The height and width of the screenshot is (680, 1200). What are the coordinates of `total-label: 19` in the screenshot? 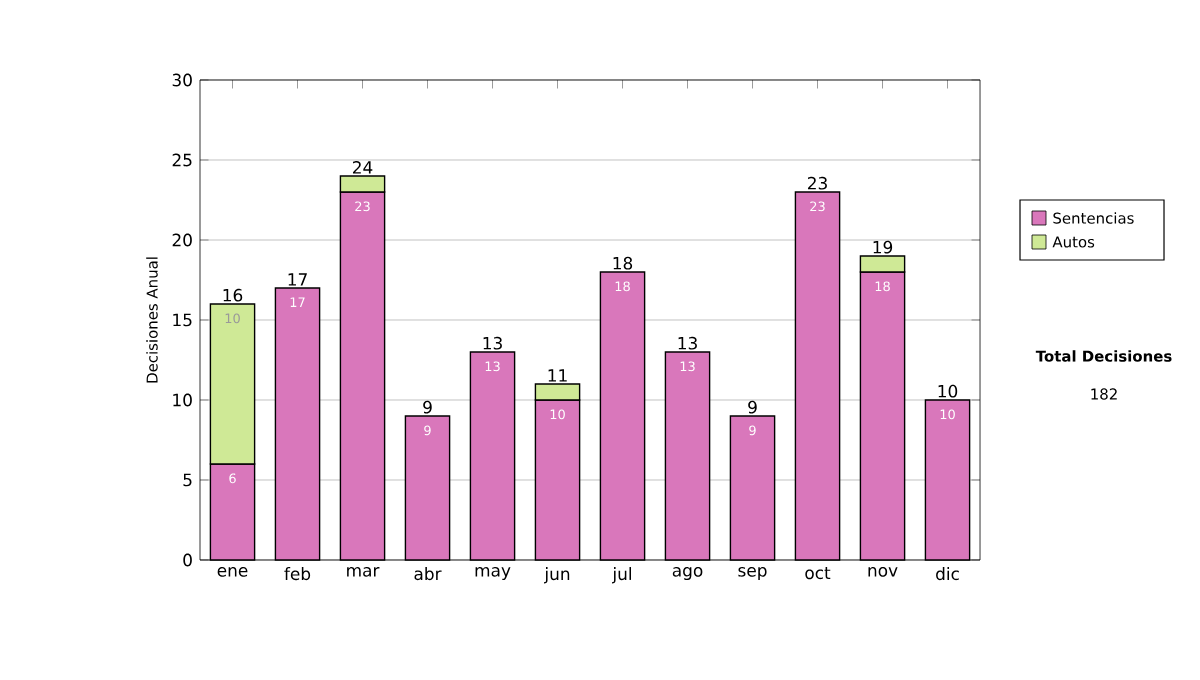 It's located at (883, 247).